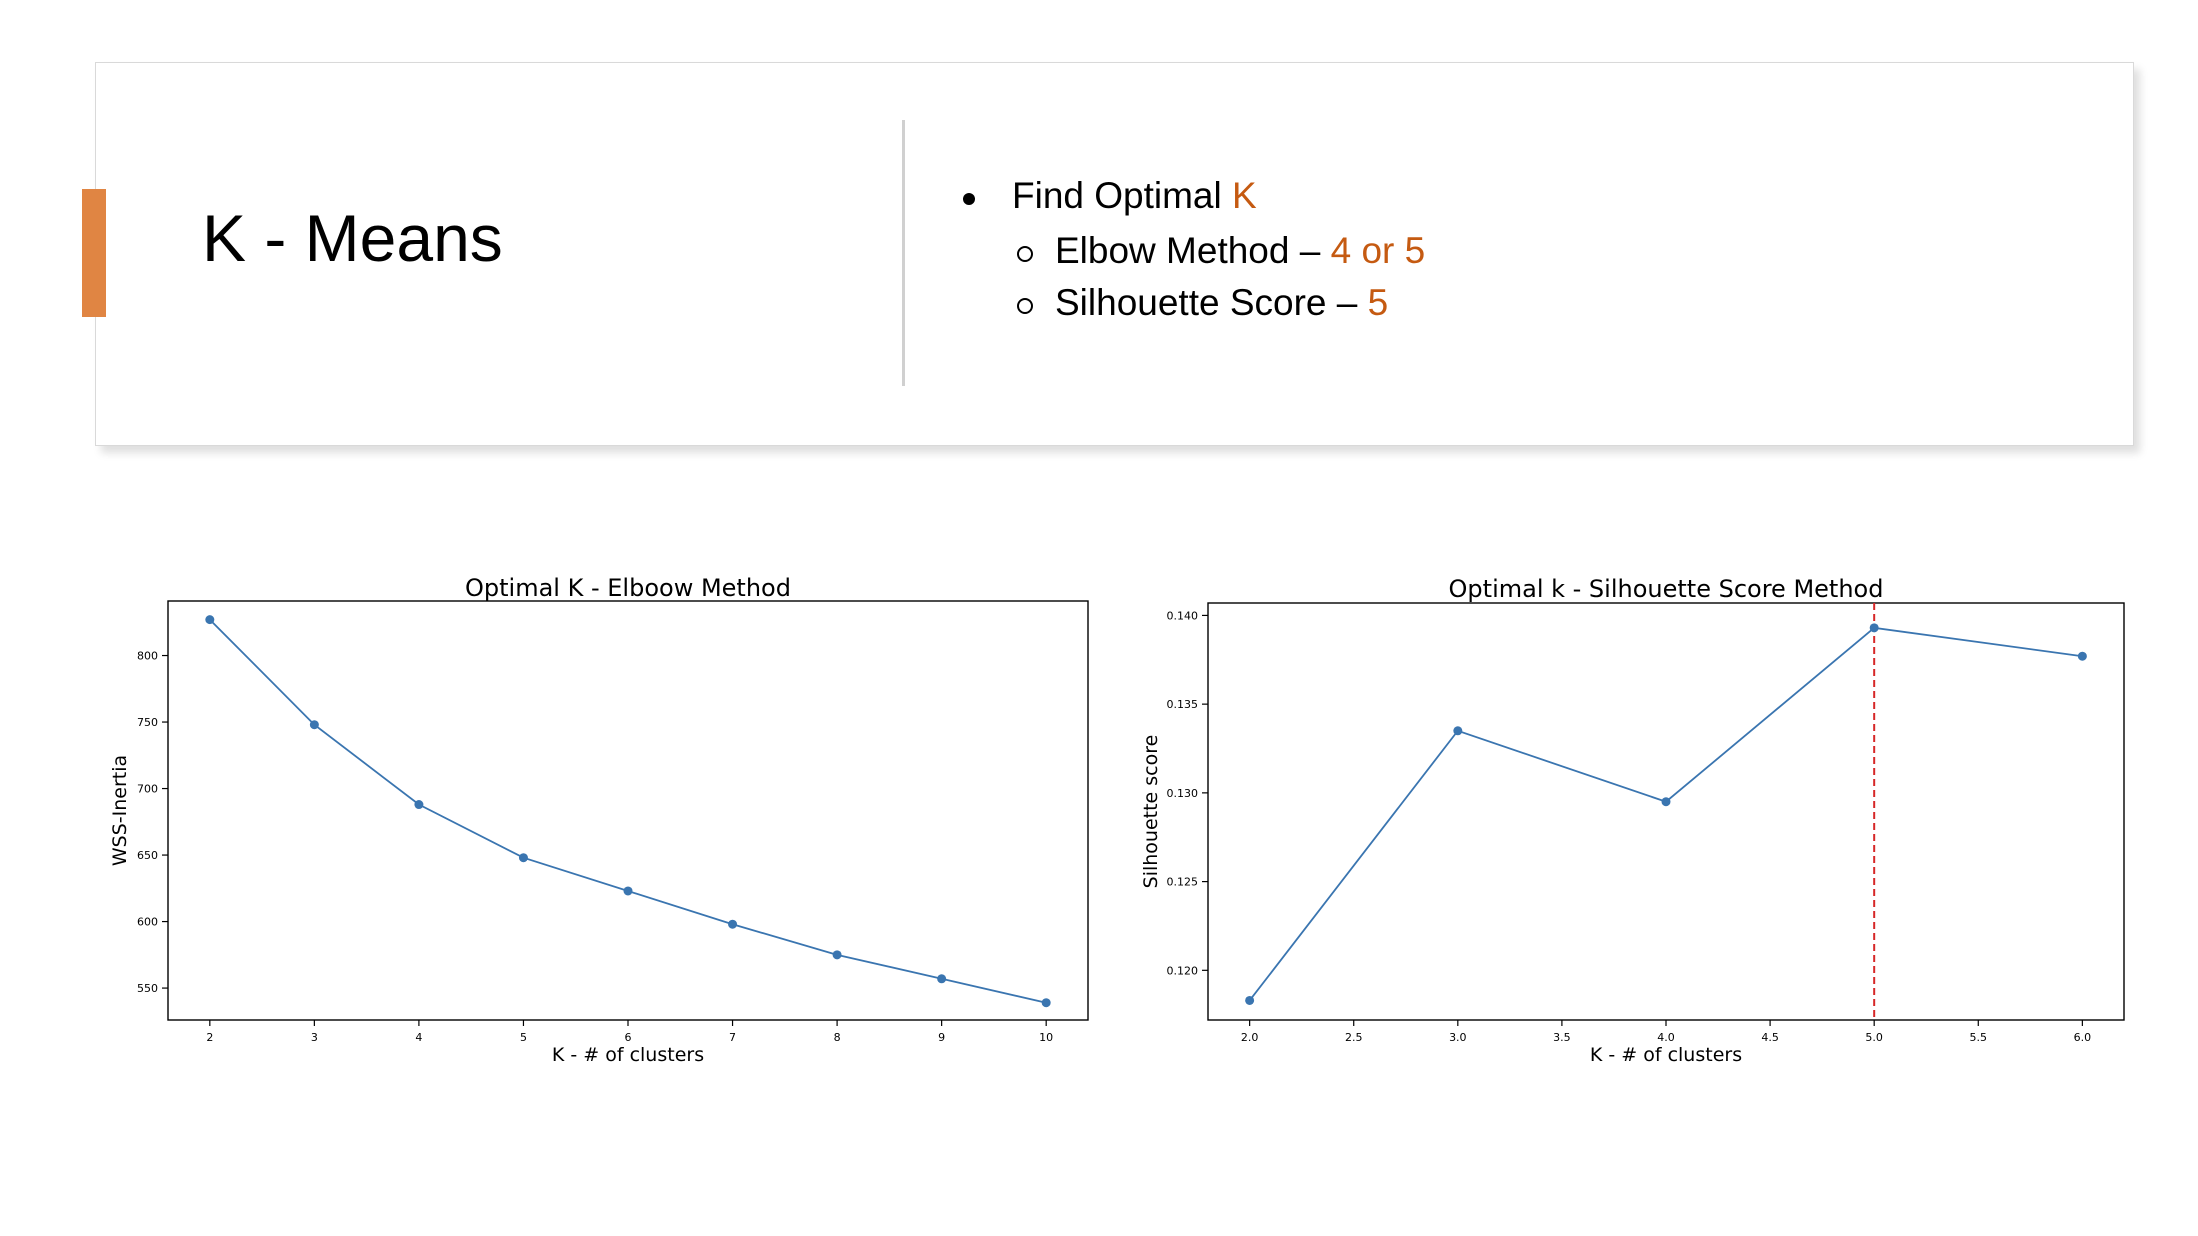 Image resolution: width=2198 pixels, height=1236 pixels. Describe the element at coordinates (1193, 250) in the screenshot. I see `bullet-text: Elbow Method –` at that location.